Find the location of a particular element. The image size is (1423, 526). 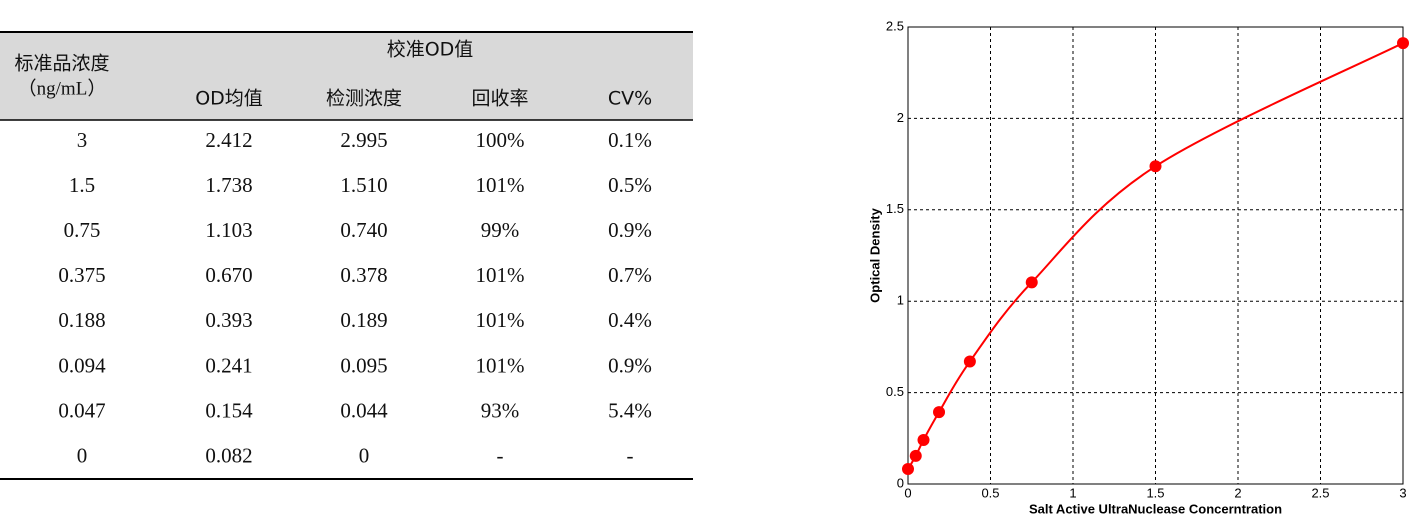

table-cell: 0.4% is located at coordinates (630, 320).